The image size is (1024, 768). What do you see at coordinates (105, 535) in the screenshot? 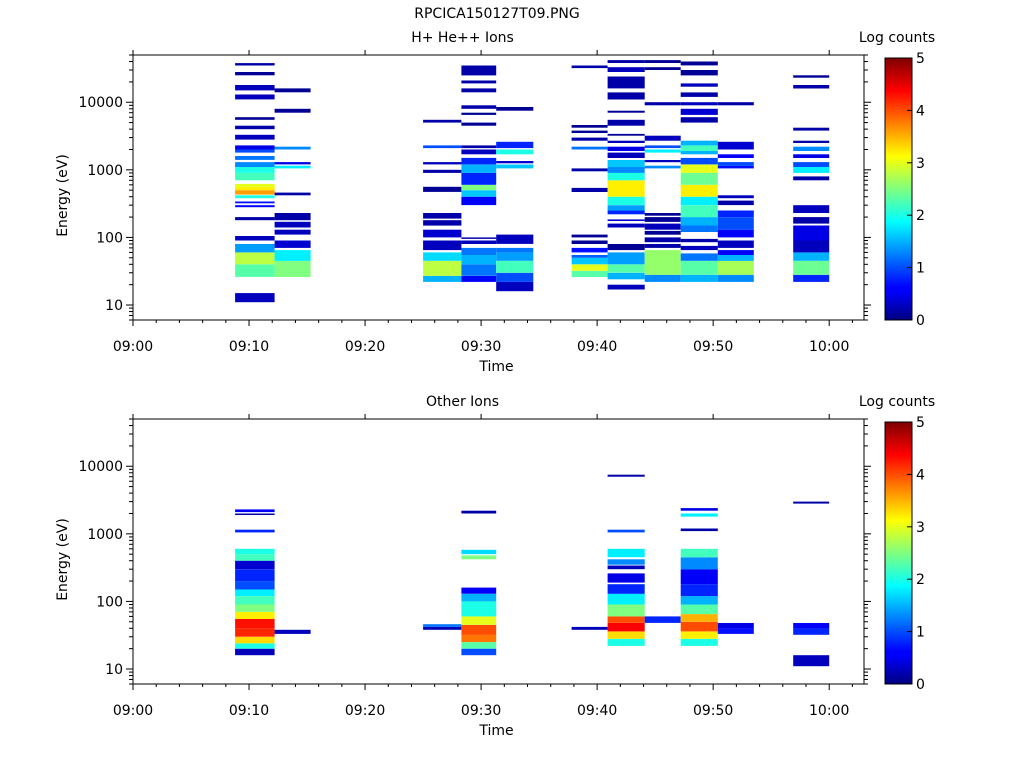
I see `y-tick-label: 1000` at bounding box center [105, 535].